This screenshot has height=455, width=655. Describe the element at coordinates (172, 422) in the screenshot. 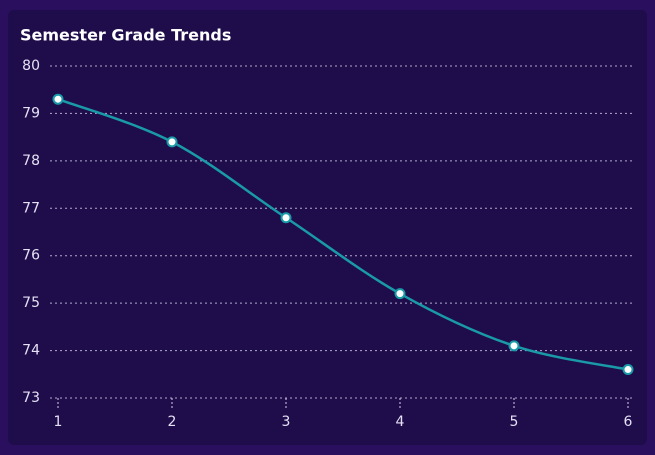

I see `x-tick-label: 2` at that location.